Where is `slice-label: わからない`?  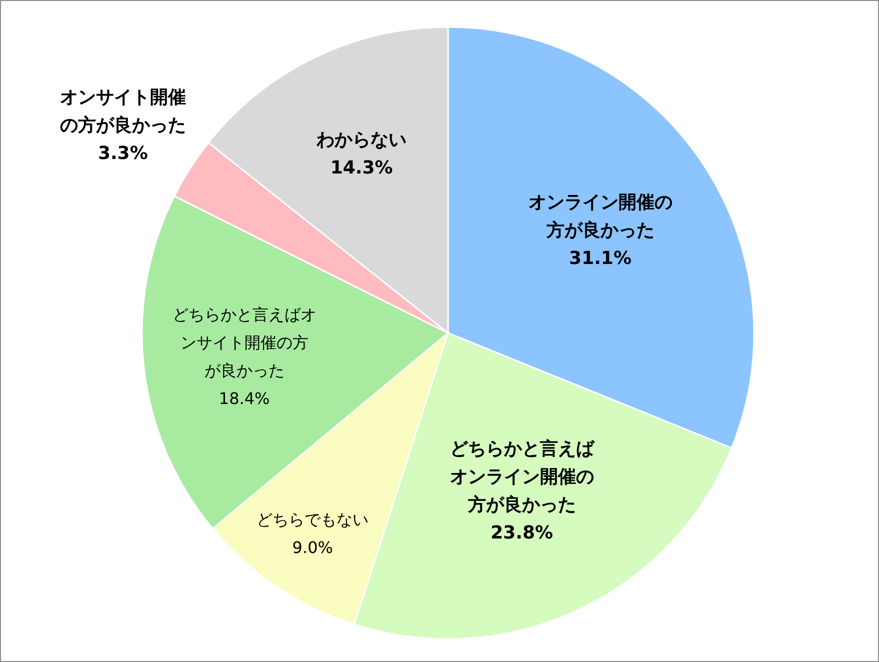
slice-label: わからない is located at coordinates (361, 139).